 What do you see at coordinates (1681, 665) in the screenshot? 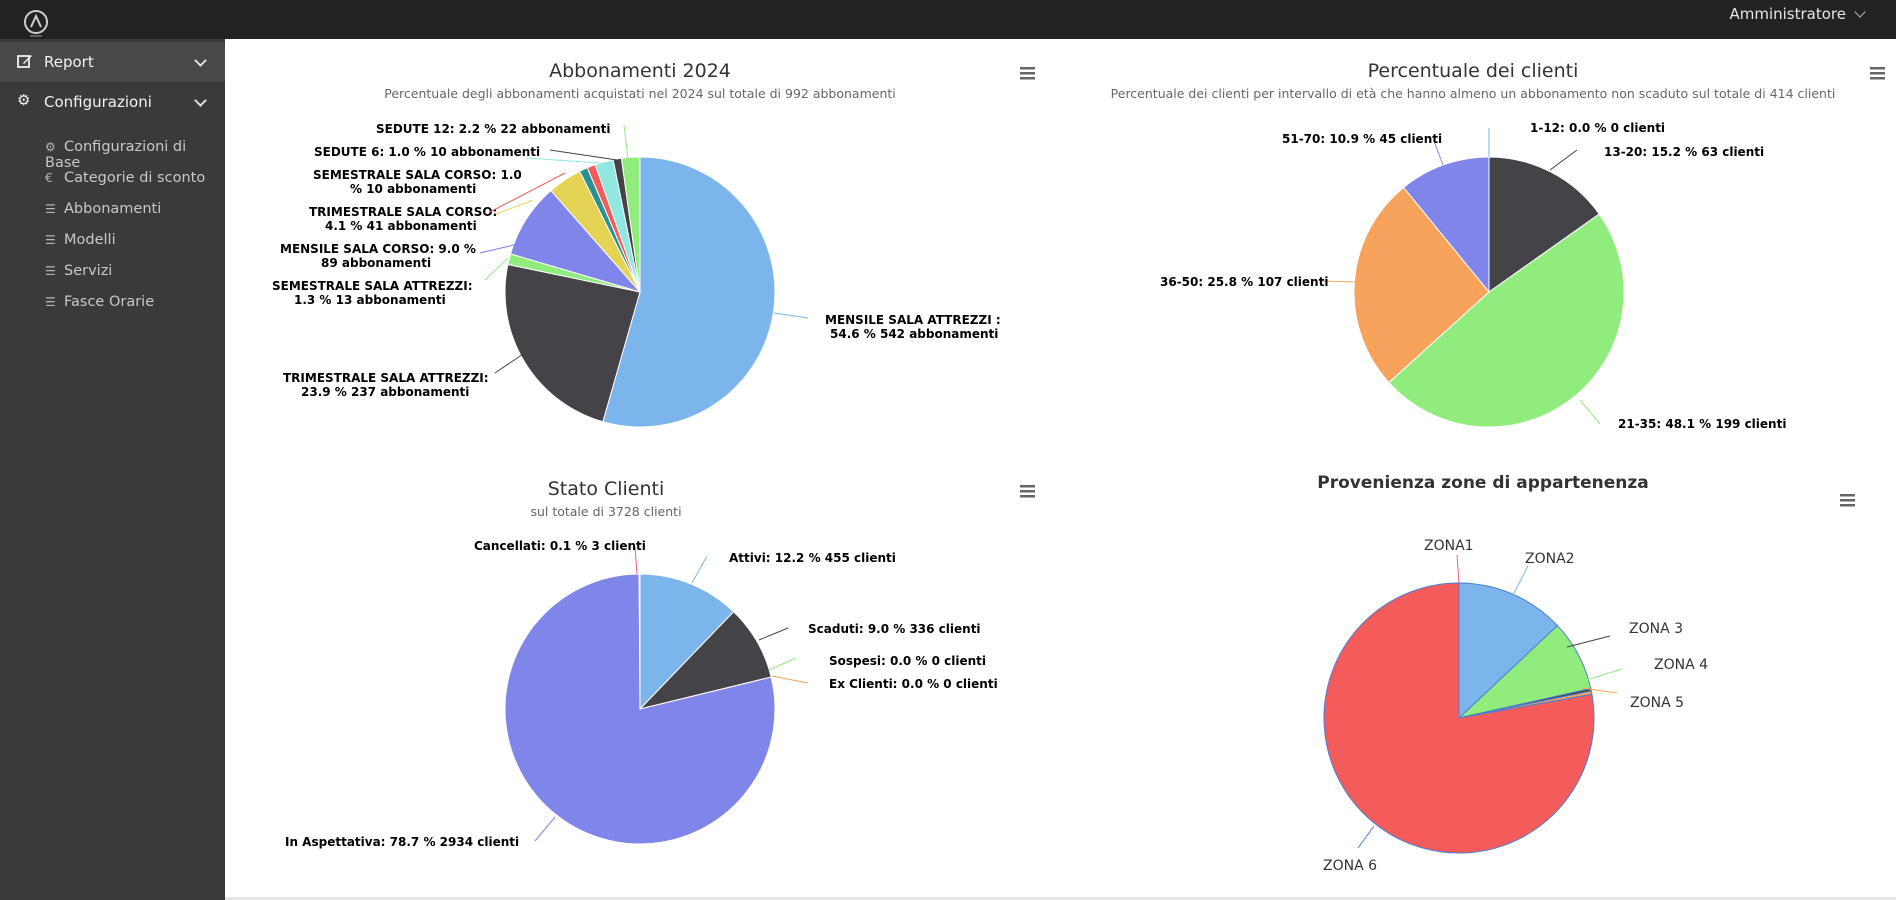
I see `chart-label: ZONA 4` at bounding box center [1681, 665].